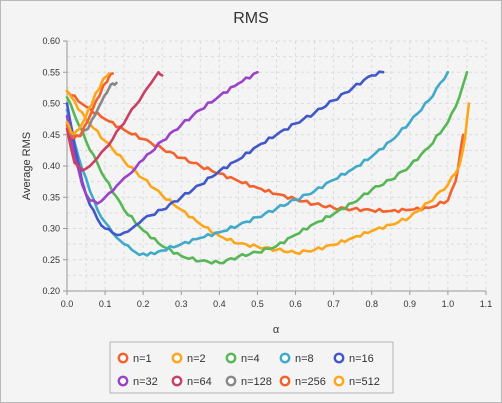 The image size is (502, 403). I want to click on legend-label: n=4, so click(250, 359).